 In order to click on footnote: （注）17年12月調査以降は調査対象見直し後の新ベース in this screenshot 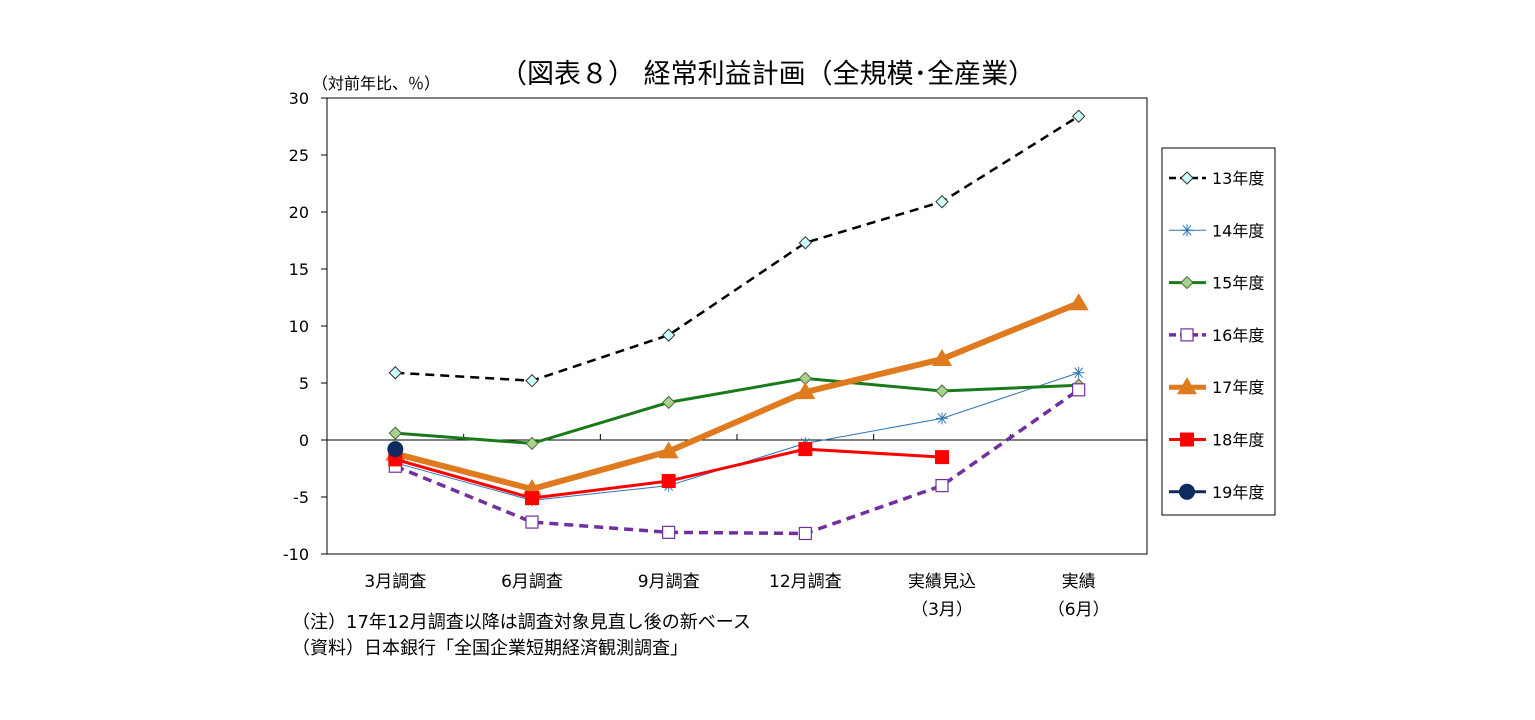, I will do `click(521, 622)`.